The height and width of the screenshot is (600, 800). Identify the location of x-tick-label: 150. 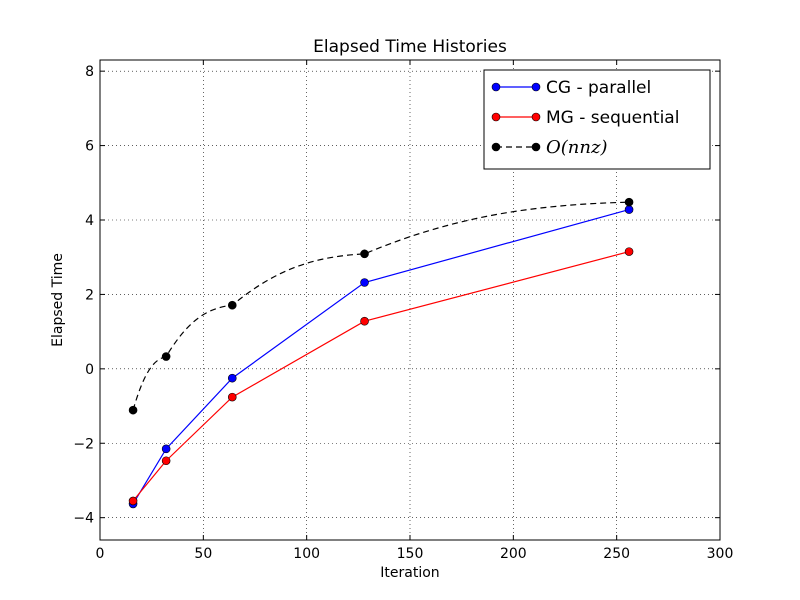
(410, 554).